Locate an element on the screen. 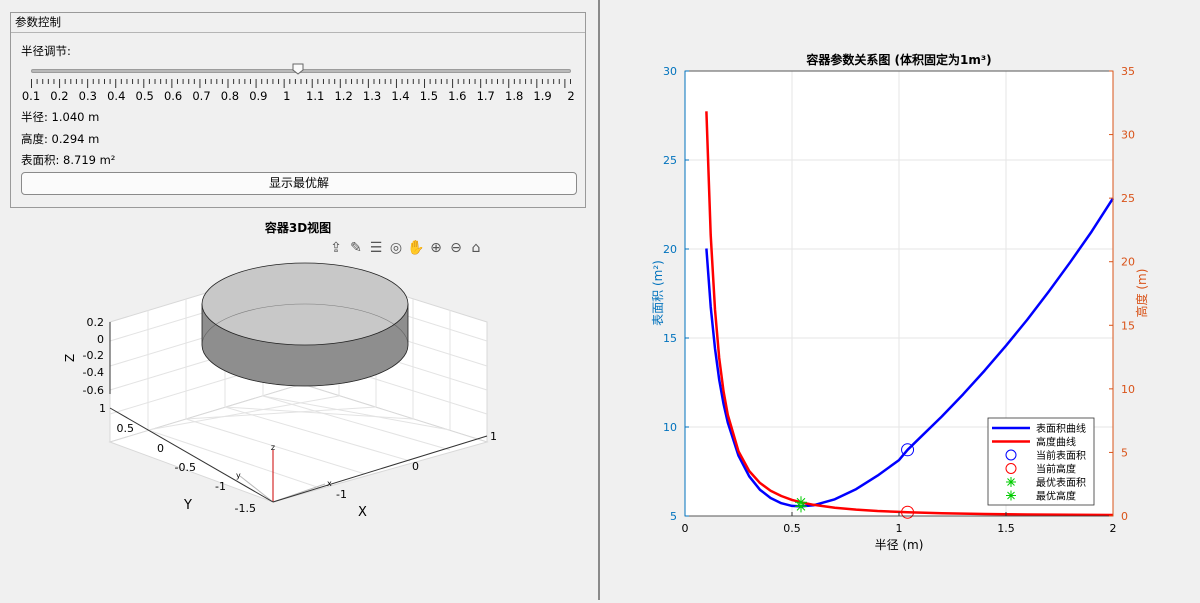 The width and height of the screenshot is (1200, 603). x-tick-label: 1.5 is located at coordinates (1006, 528).